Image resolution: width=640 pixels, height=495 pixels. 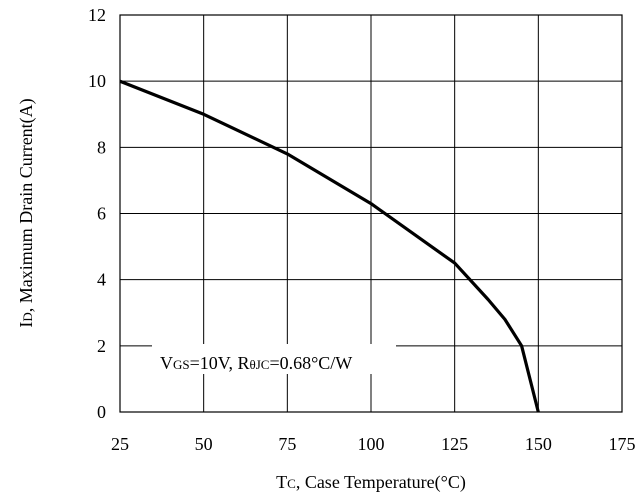 I want to click on x-axis-title-main: T, so click(x=281, y=482).